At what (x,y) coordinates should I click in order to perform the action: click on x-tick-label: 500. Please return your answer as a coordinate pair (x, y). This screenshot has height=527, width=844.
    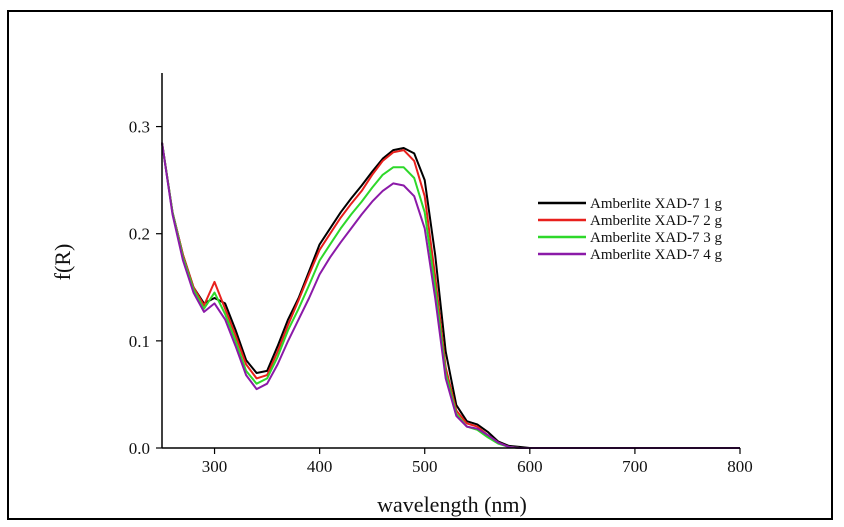
    Looking at the image, I should click on (425, 466).